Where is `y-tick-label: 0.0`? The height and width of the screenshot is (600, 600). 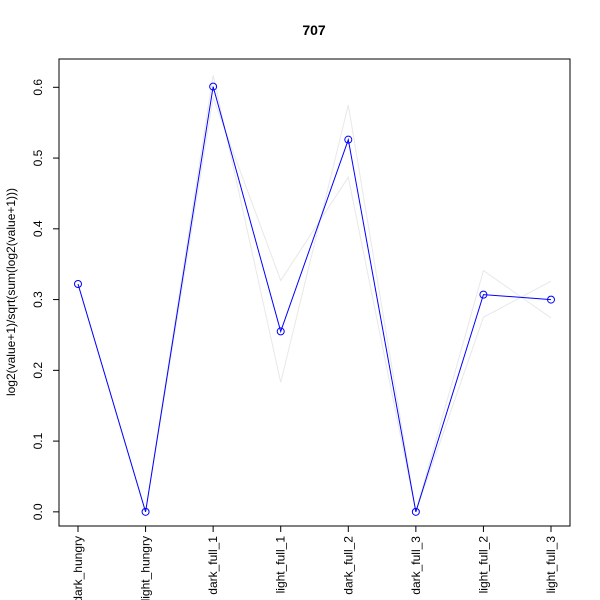 y-tick-label: 0.0 is located at coordinates (38, 511).